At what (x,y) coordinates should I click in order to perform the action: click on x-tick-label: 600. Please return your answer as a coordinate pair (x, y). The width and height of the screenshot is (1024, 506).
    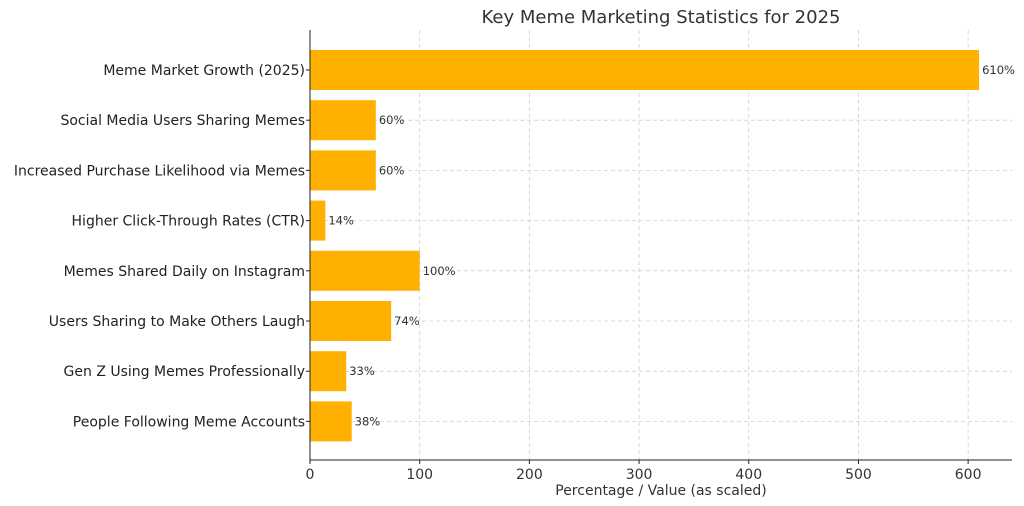
    Looking at the image, I should click on (968, 475).